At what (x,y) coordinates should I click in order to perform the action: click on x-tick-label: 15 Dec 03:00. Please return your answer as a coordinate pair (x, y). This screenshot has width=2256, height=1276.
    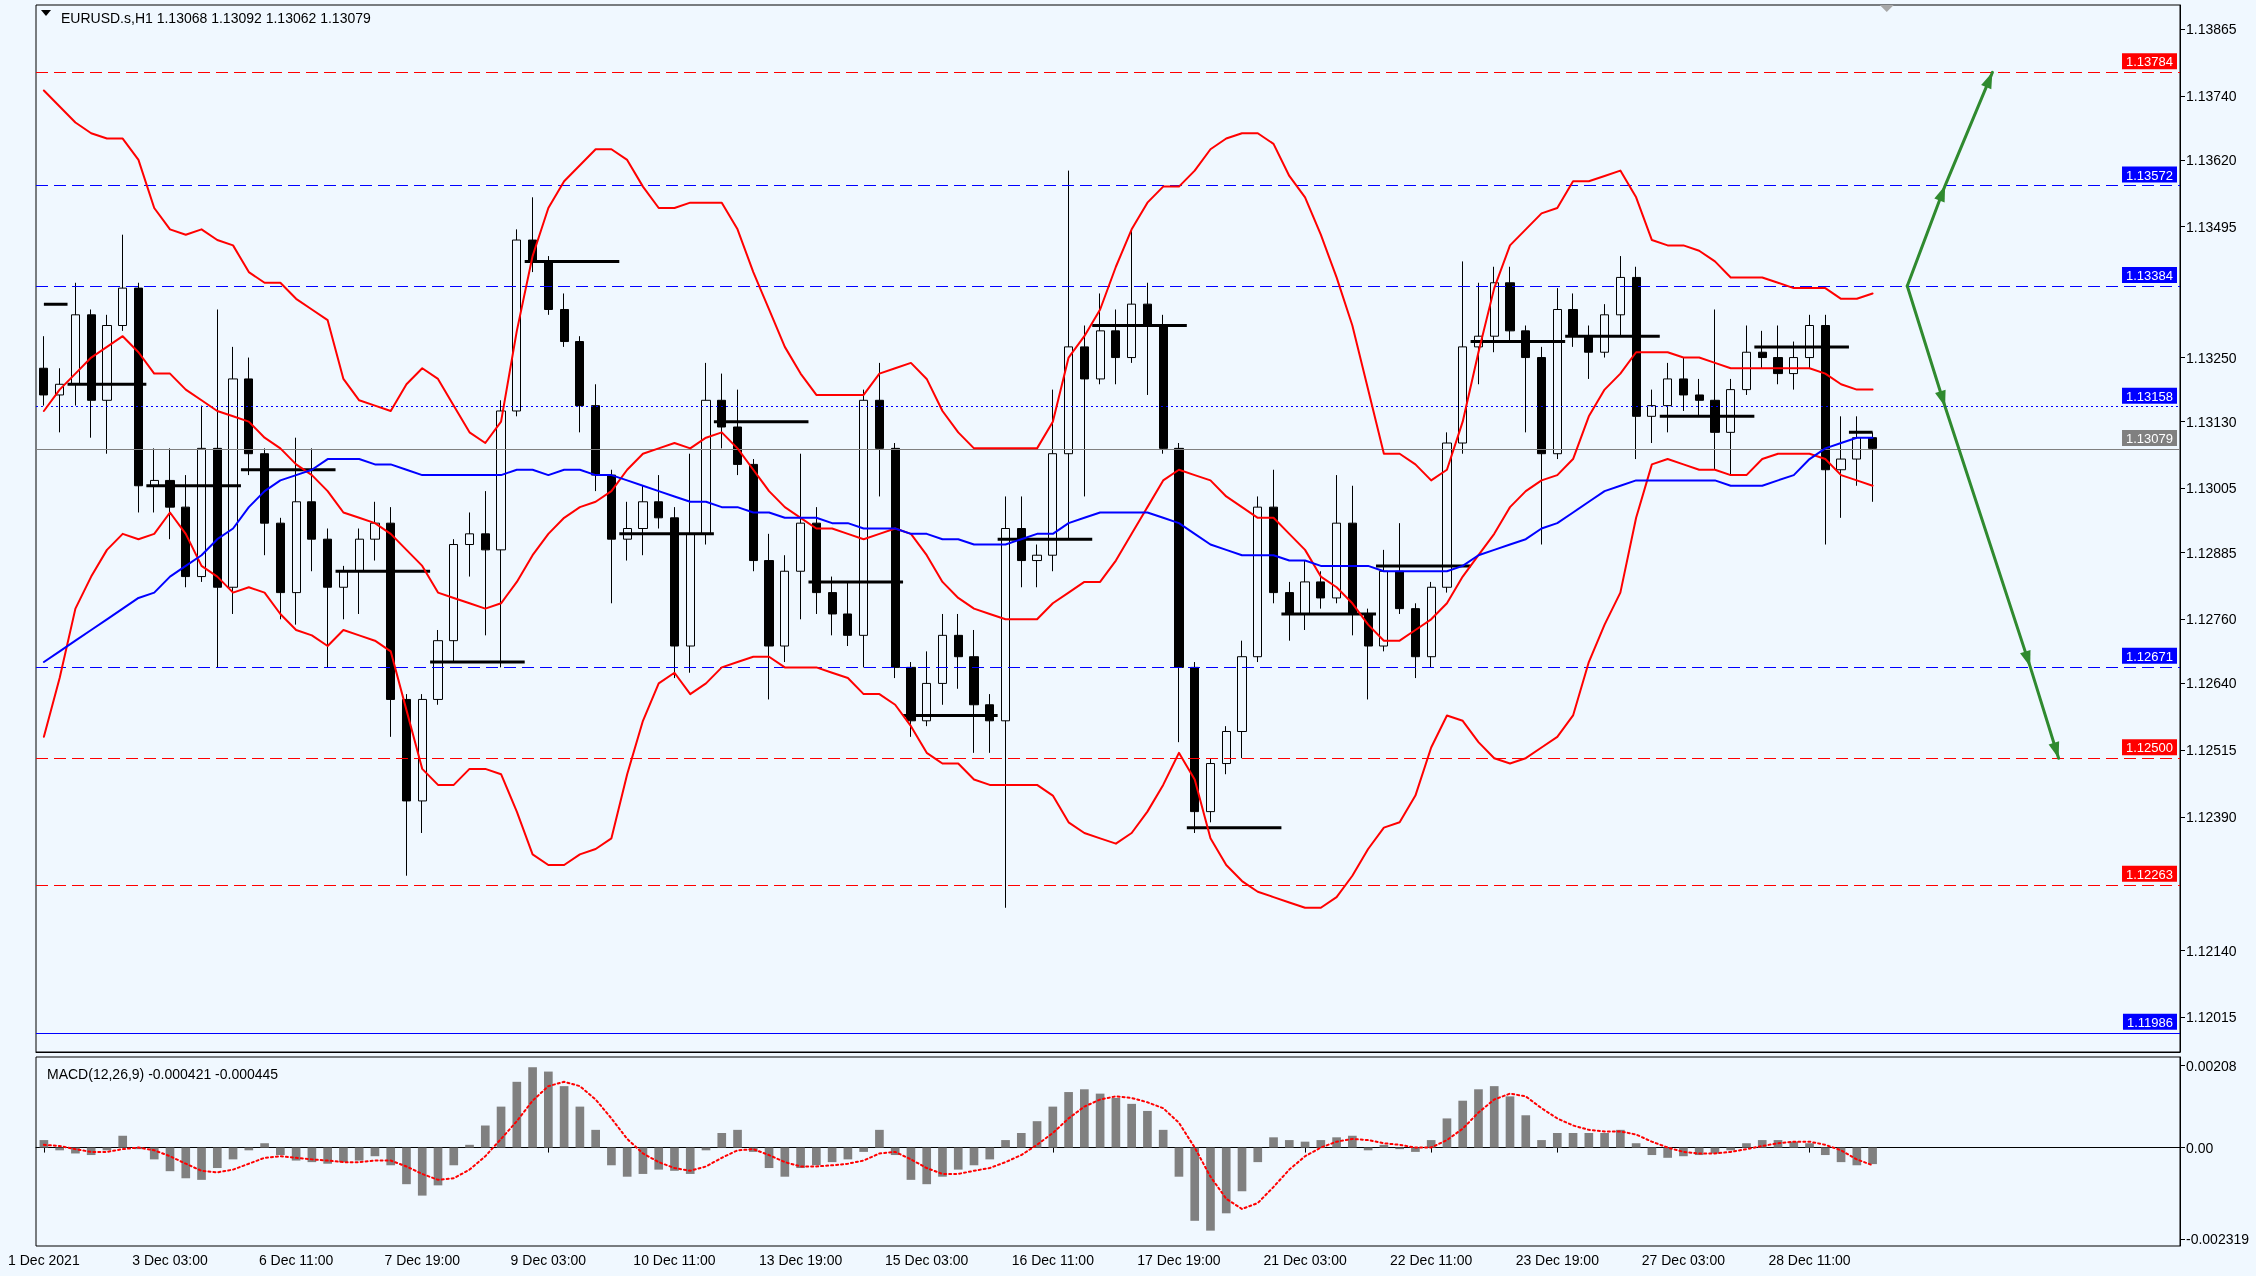
    Looking at the image, I should click on (927, 1260).